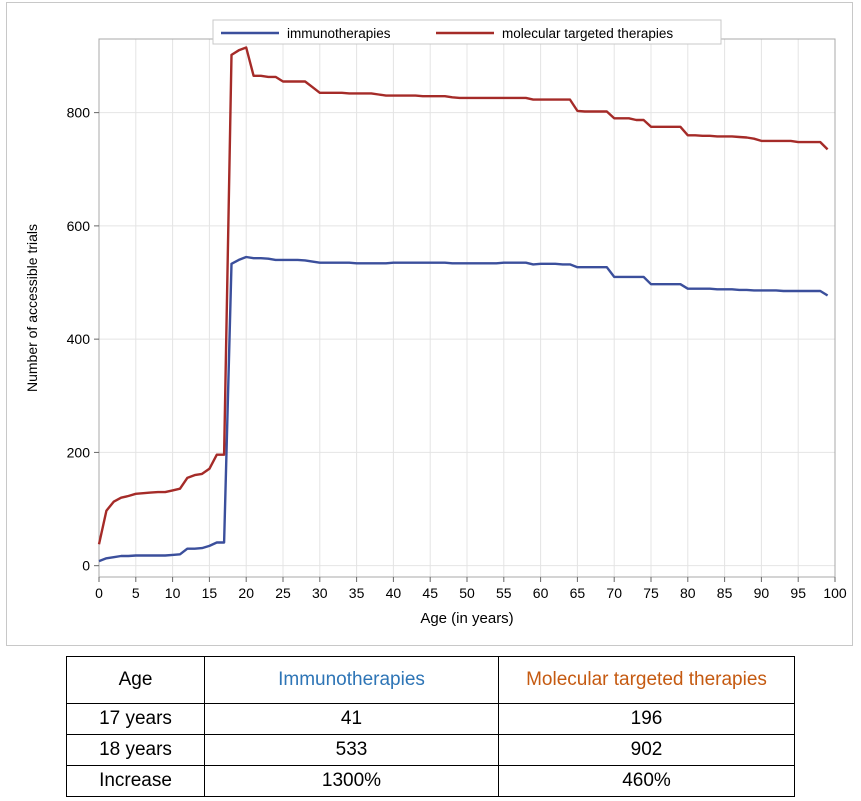 The image size is (861, 801). I want to click on x-tick-label: 45, so click(430, 593).